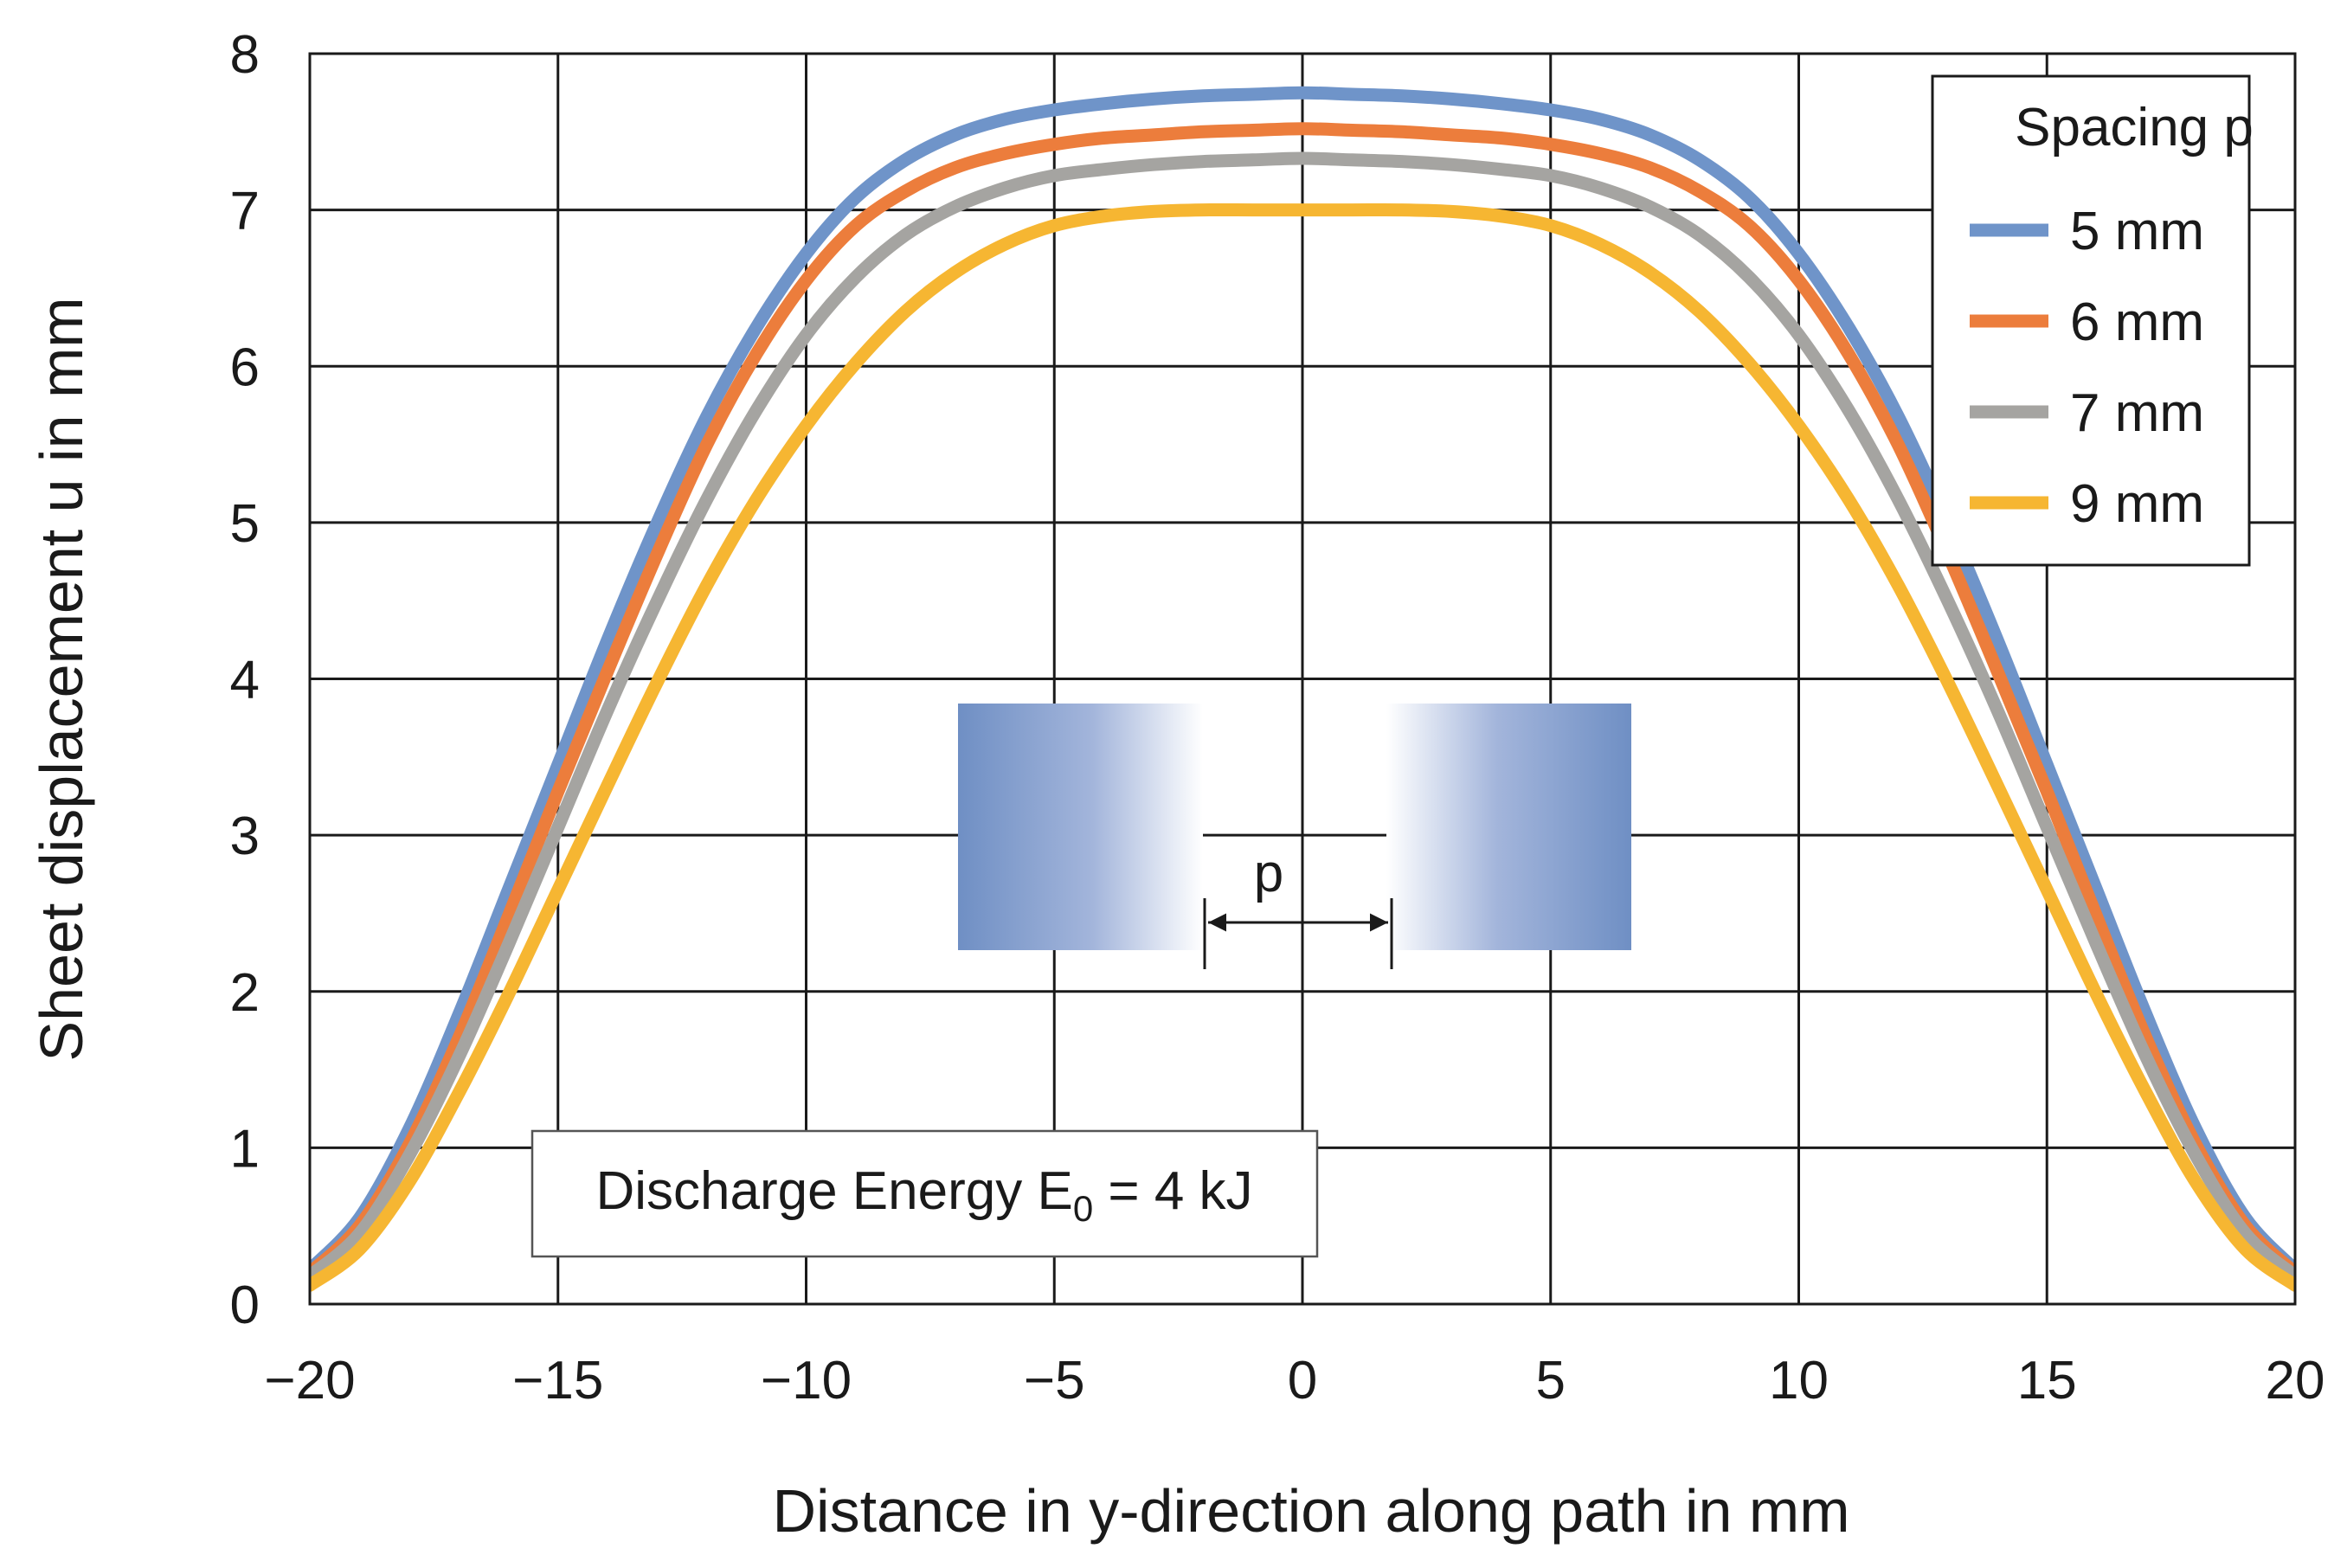  Describe the element at coordinates (2087, 368) in the screenshot. I see `legend-entries: 5 mm 6 mm 7 mm 9 mm` at that location.